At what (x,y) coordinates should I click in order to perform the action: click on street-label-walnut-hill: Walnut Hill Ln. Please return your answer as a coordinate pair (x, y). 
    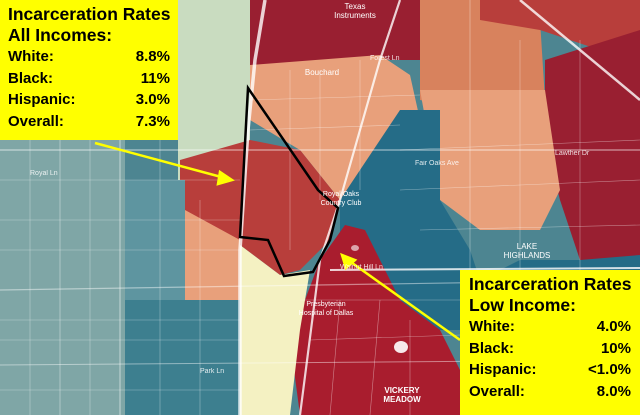
    Looking at the image, I should click on (361, 267).